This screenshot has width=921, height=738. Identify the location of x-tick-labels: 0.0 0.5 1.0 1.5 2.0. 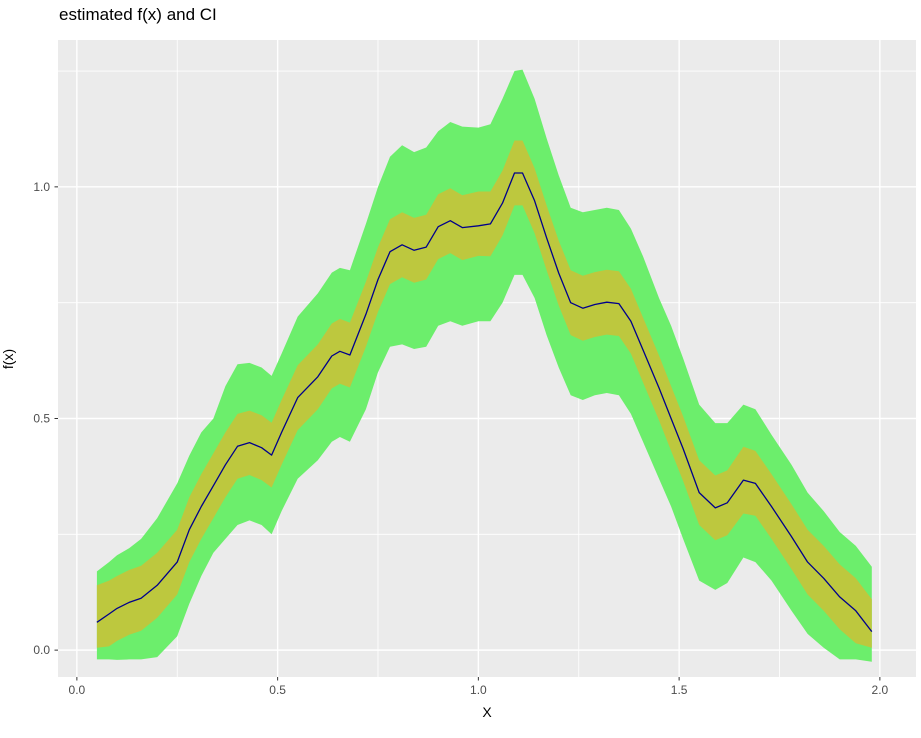
(479, 690).